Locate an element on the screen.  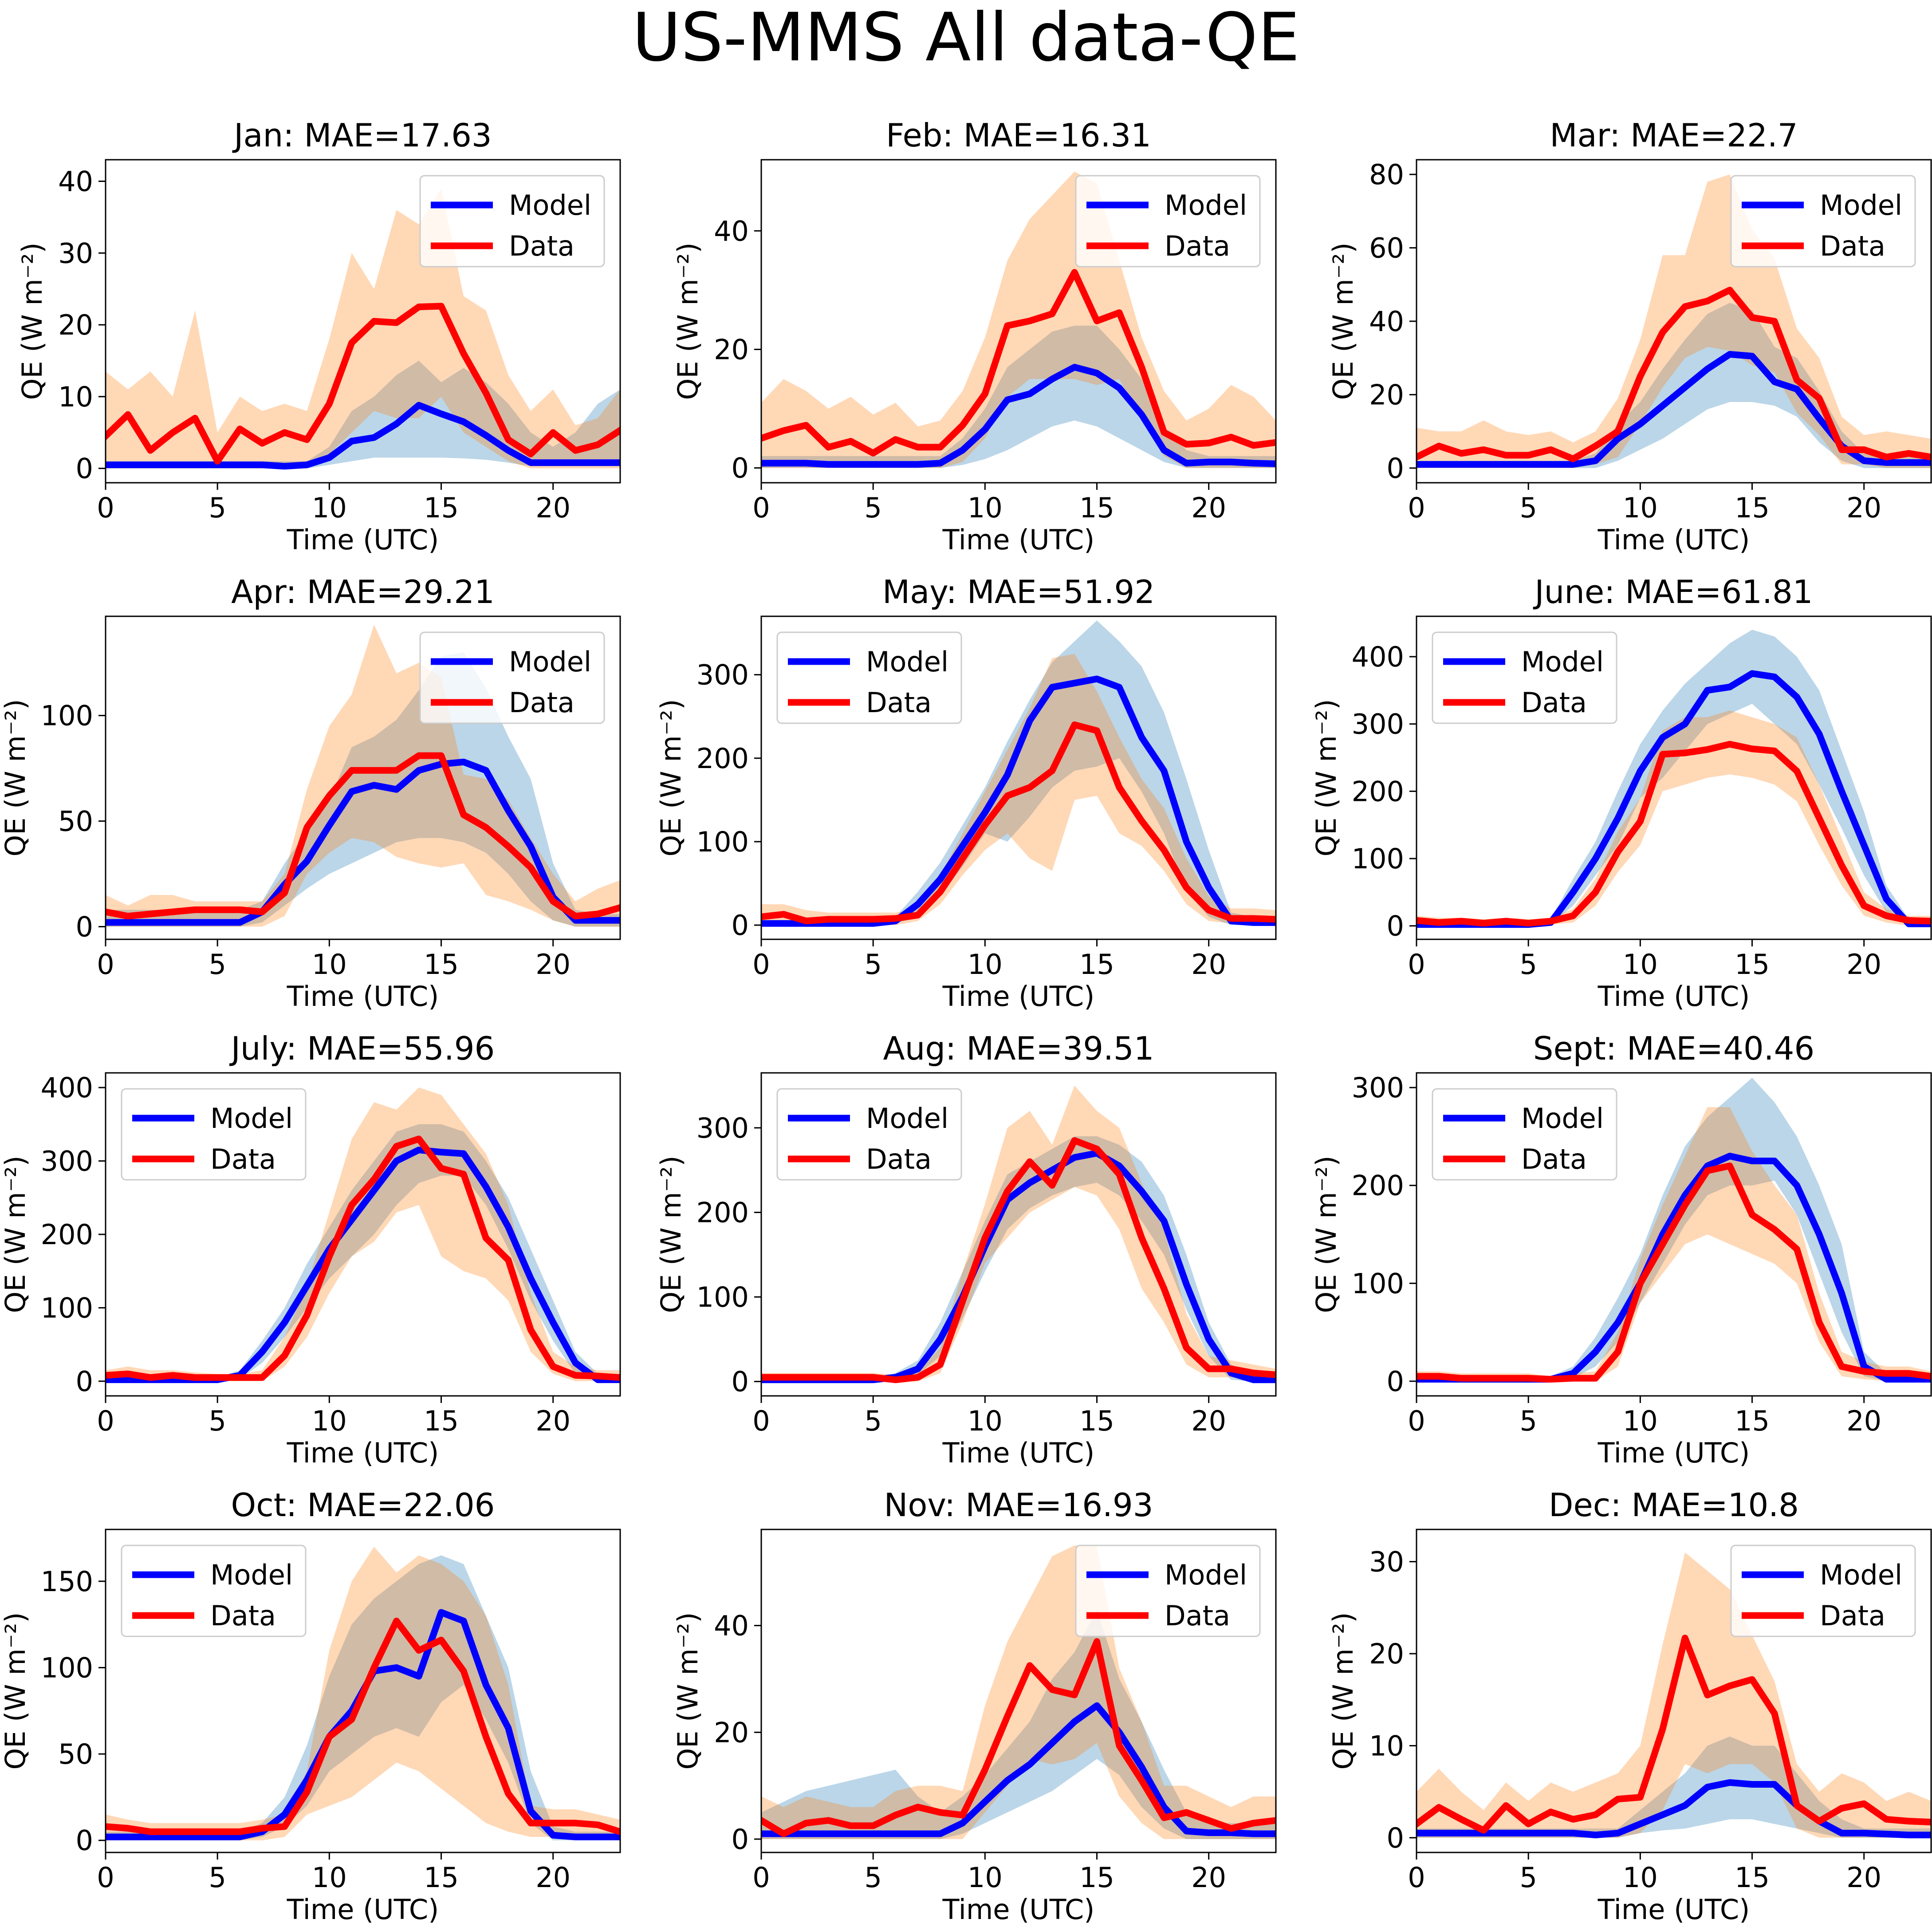
subplot-title: Dec: MAE=10.8 is located at coordinates (1674, 1505).